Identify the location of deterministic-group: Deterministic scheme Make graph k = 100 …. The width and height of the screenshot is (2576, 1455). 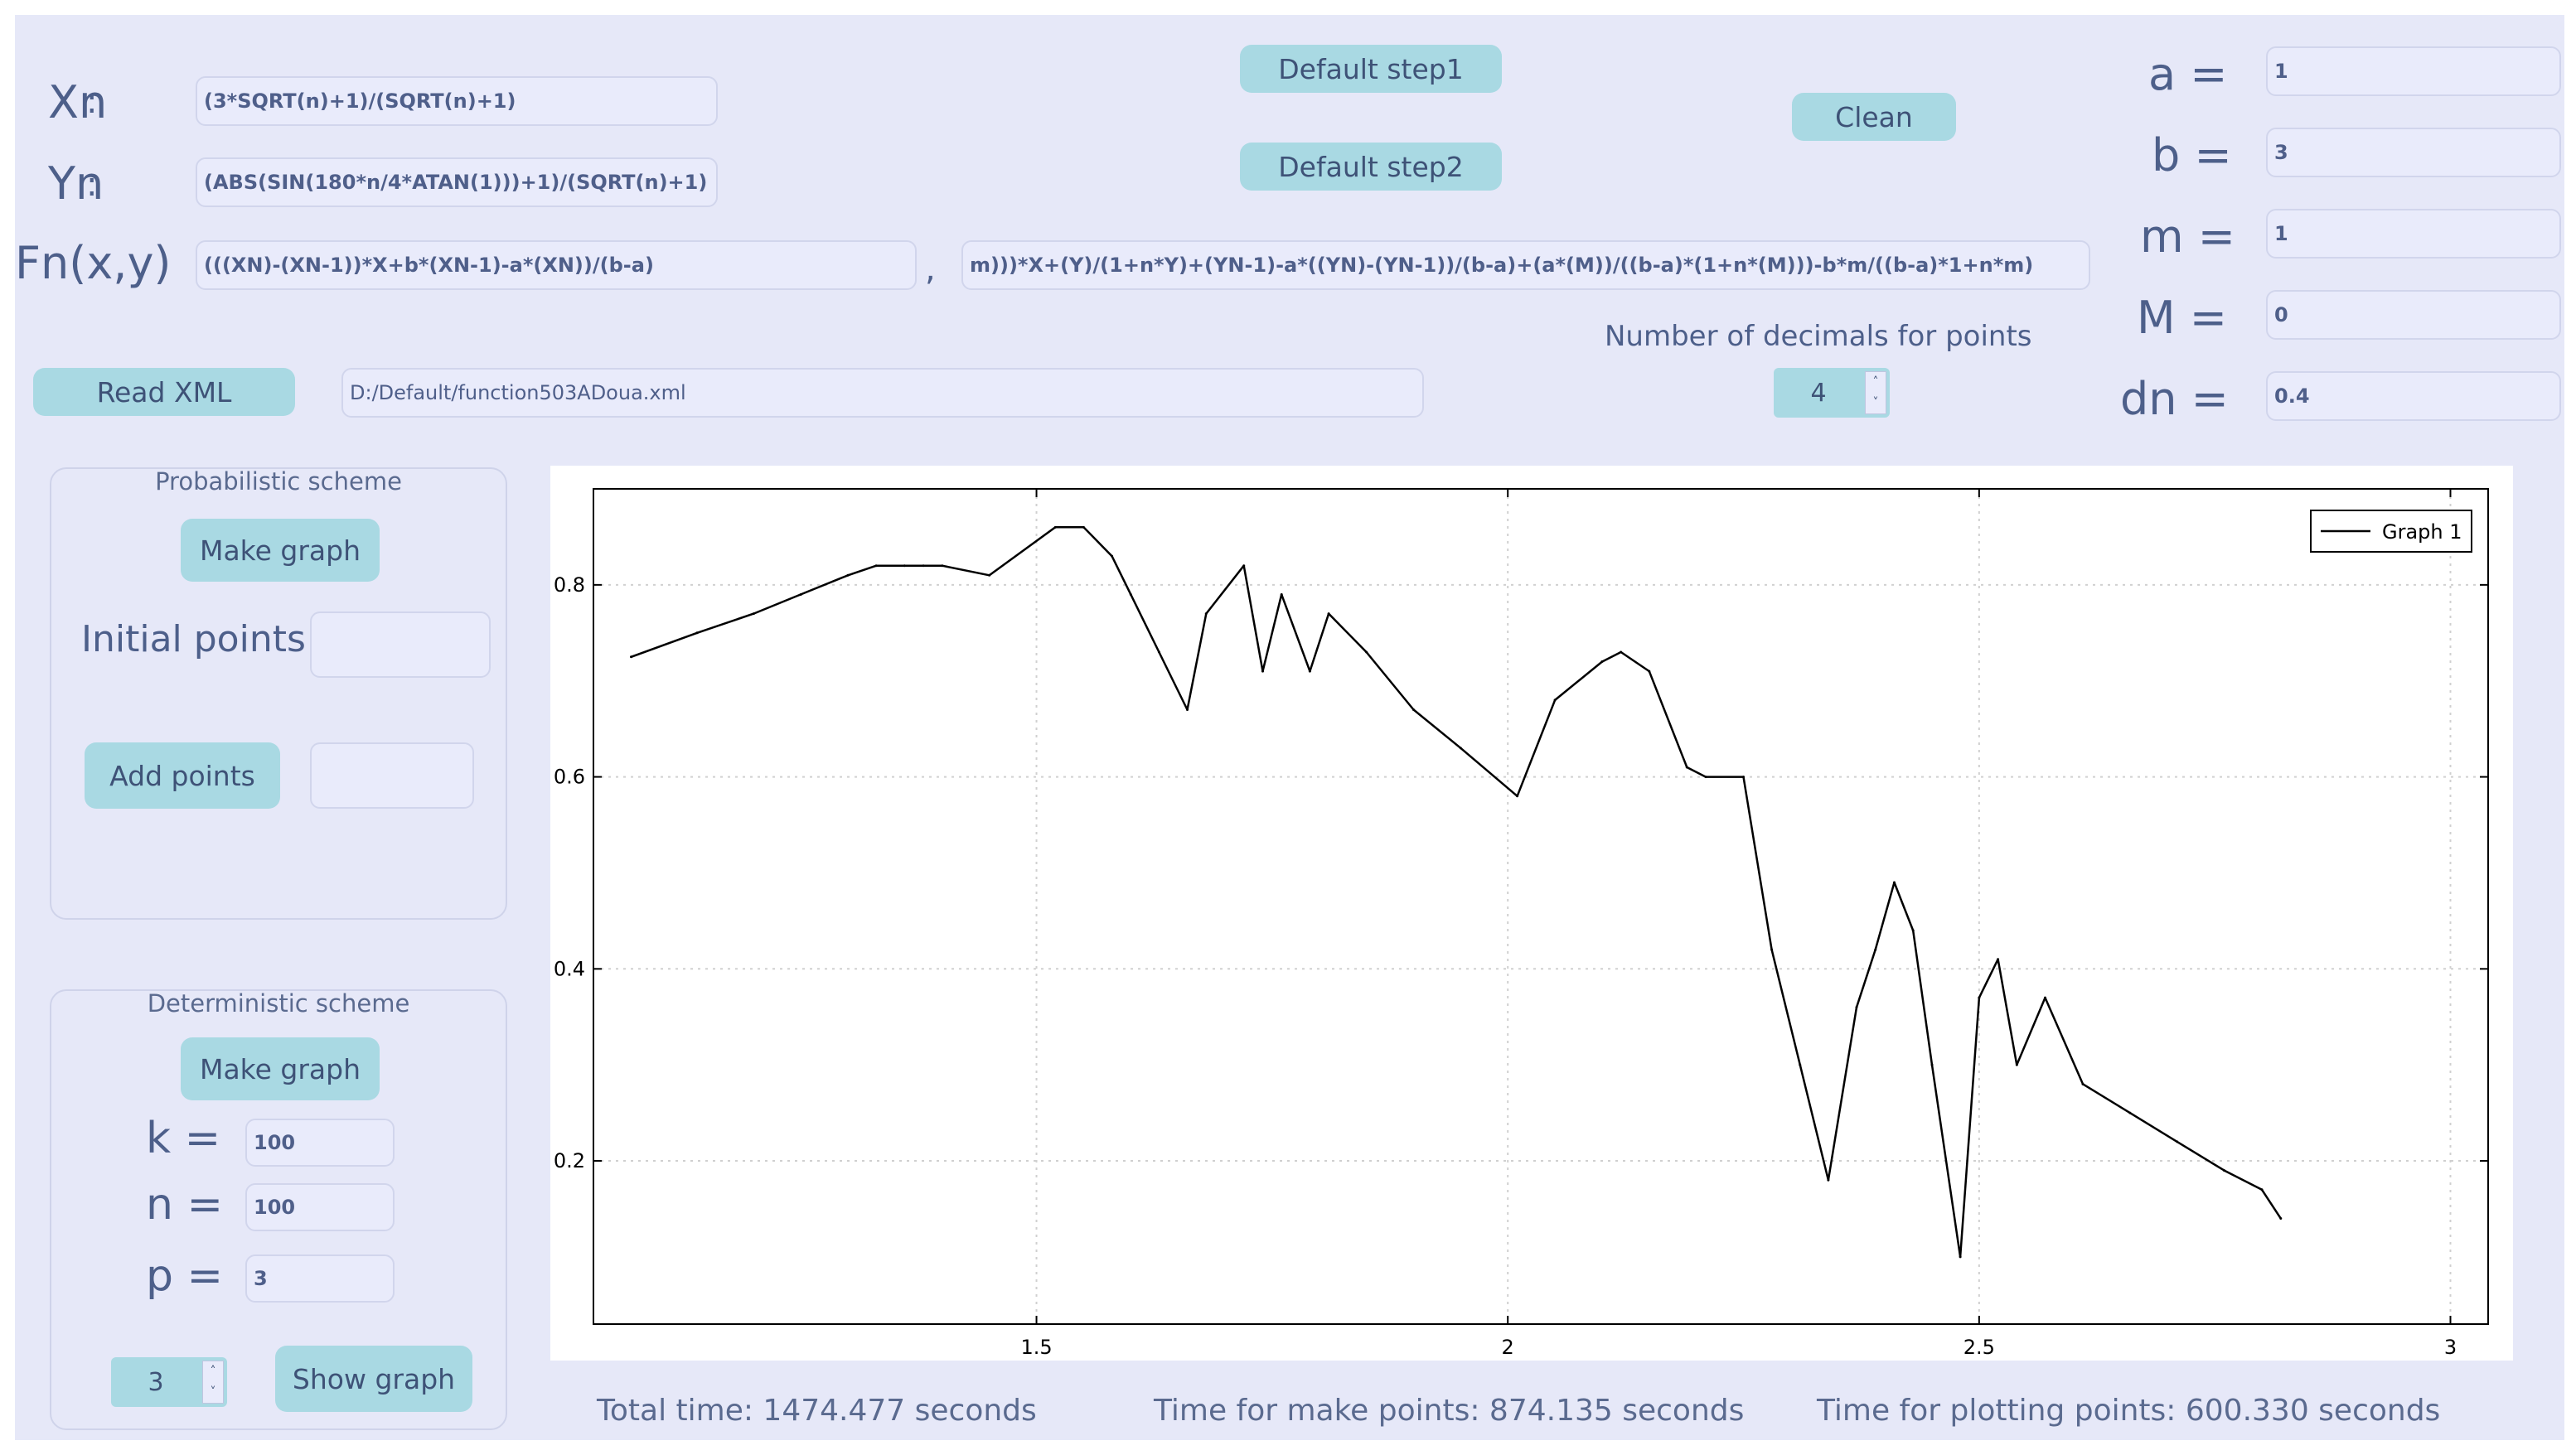
(278, 1209).